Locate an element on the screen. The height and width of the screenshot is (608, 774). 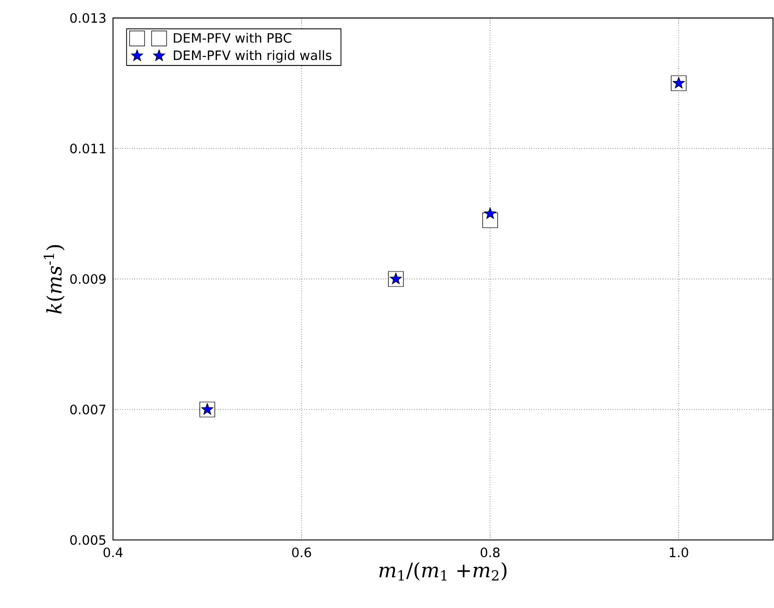
x-tick-label: 0.4 is located at coordinates (113, 553).